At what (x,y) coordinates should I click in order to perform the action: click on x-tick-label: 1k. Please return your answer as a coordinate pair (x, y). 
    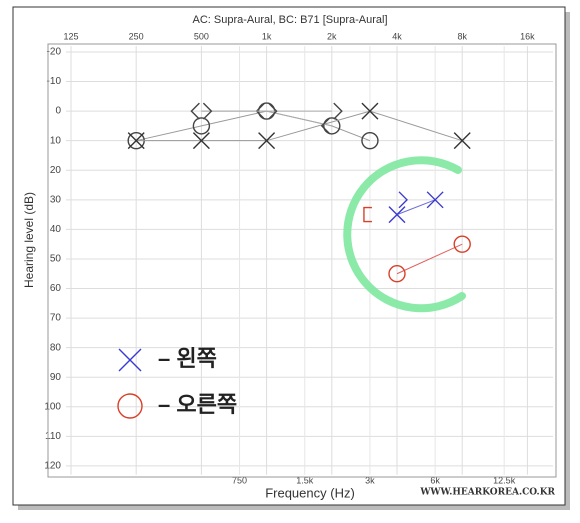
    Looking at the image, I should click on (267, 36).